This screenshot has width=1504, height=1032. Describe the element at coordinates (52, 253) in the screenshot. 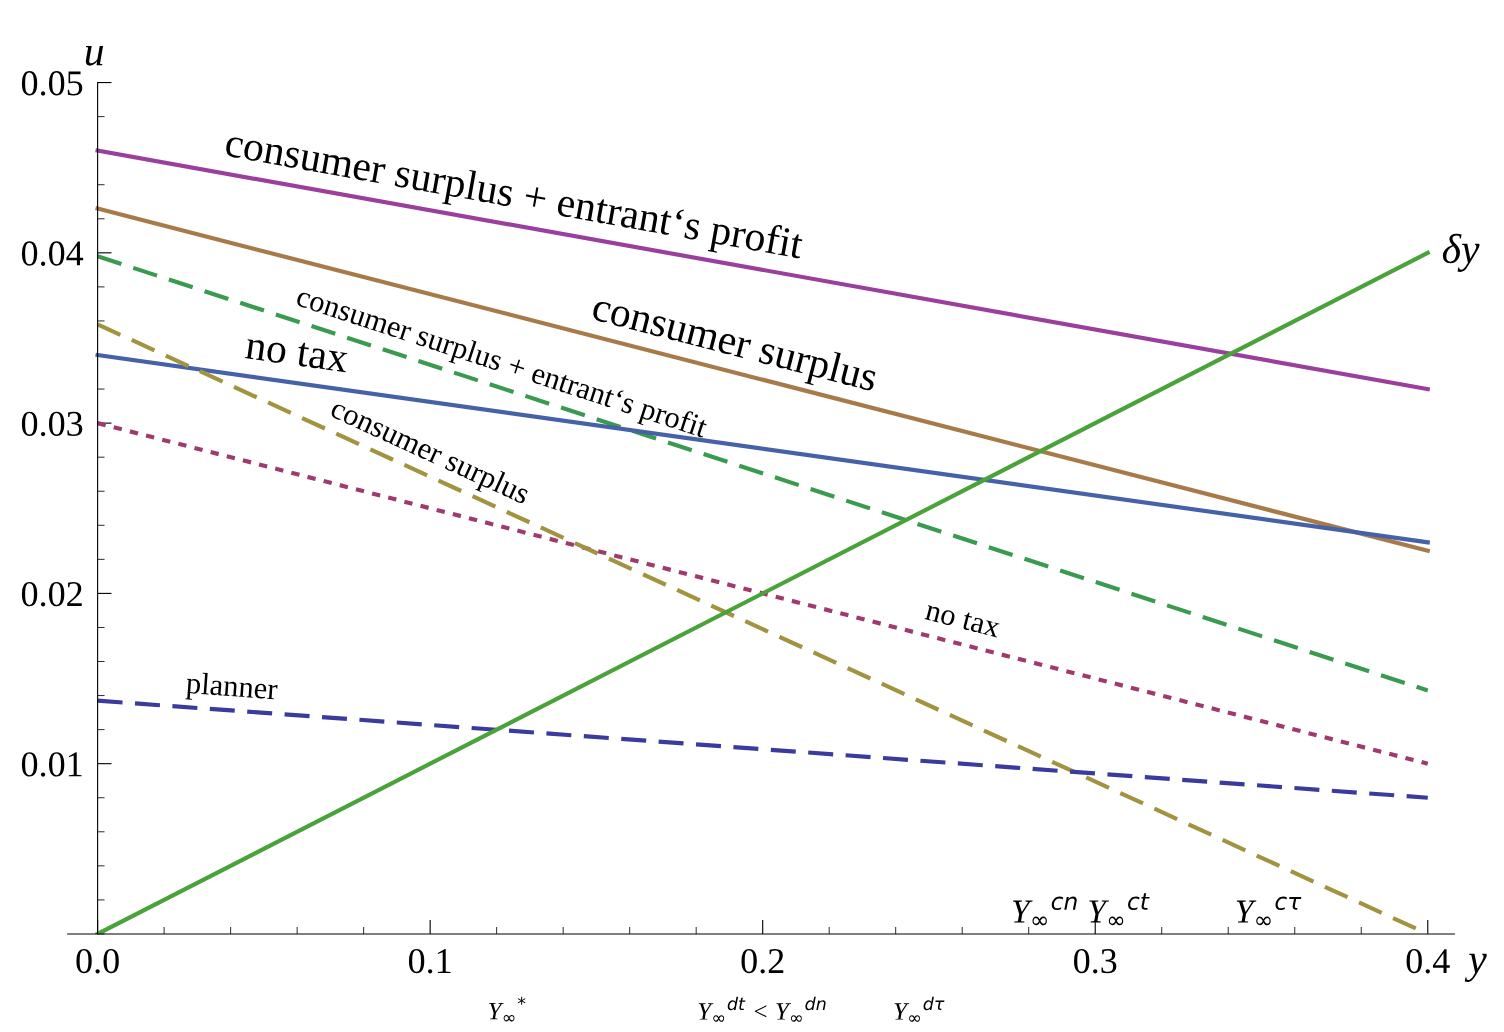

I see `y-tick-label: 0.04` at that location.